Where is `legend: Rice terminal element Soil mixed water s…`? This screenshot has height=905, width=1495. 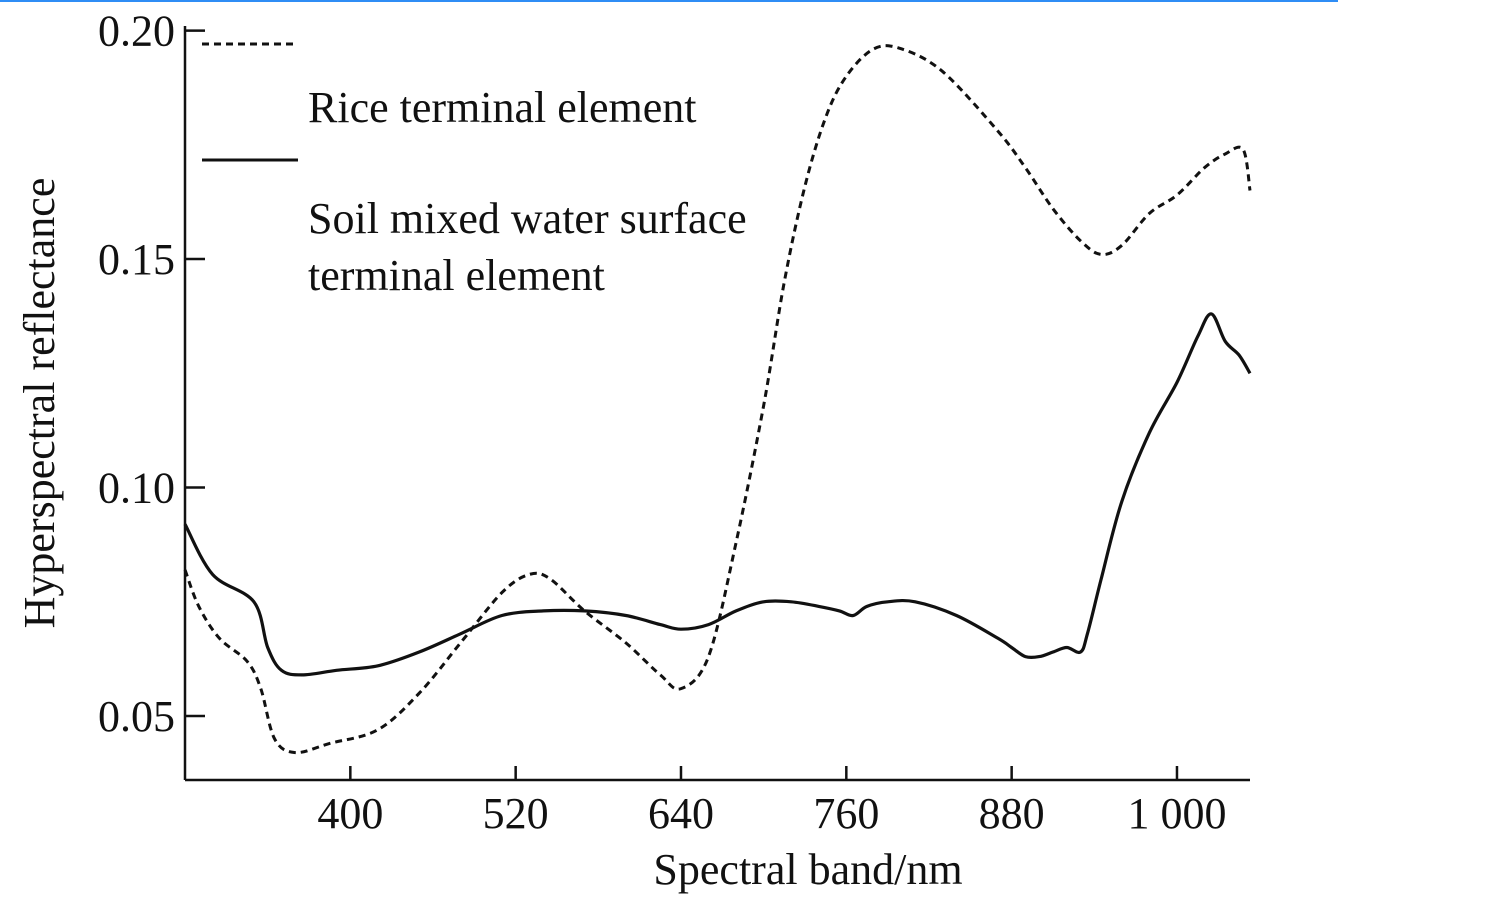 legend: Rice terminal element Soil mixed water s… is located at coordinates (480, 171).